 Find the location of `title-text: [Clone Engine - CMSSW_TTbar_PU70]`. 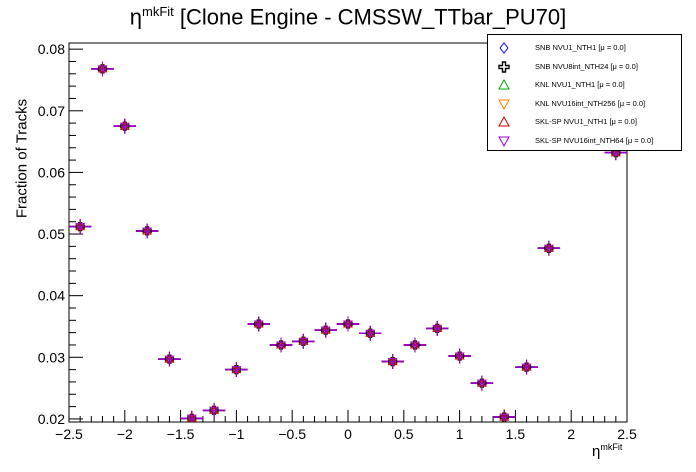

title-text: [Clone Engine - CMSSW_TTbar_PU70] is located at coordinates (370, 17).